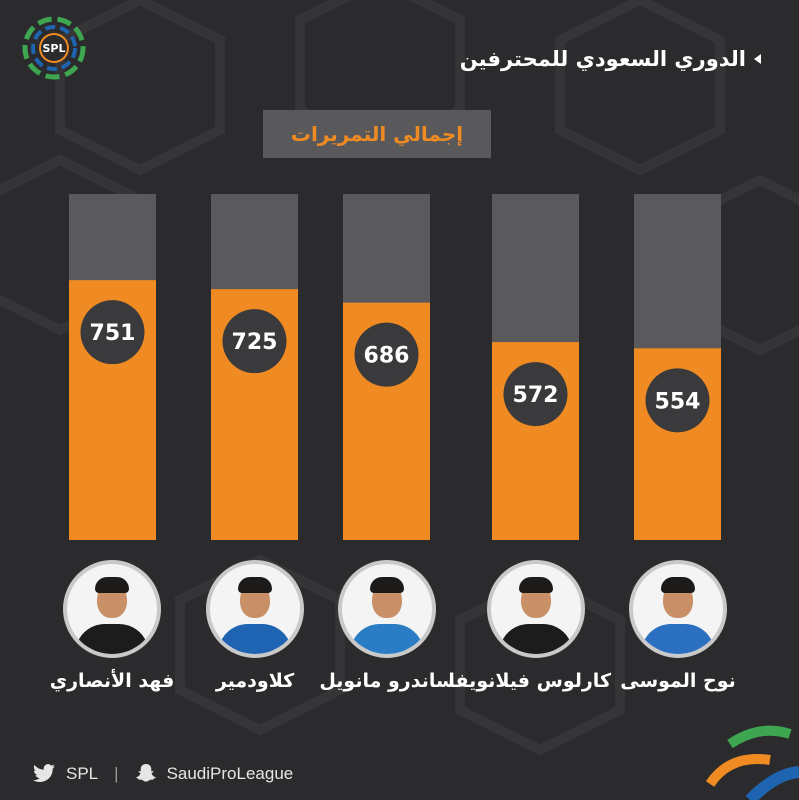 Image resolution: width=799 pixels, height=800 pixels. I want to click on player-name: كارلوس فيلانويفا, so click(529, 681).